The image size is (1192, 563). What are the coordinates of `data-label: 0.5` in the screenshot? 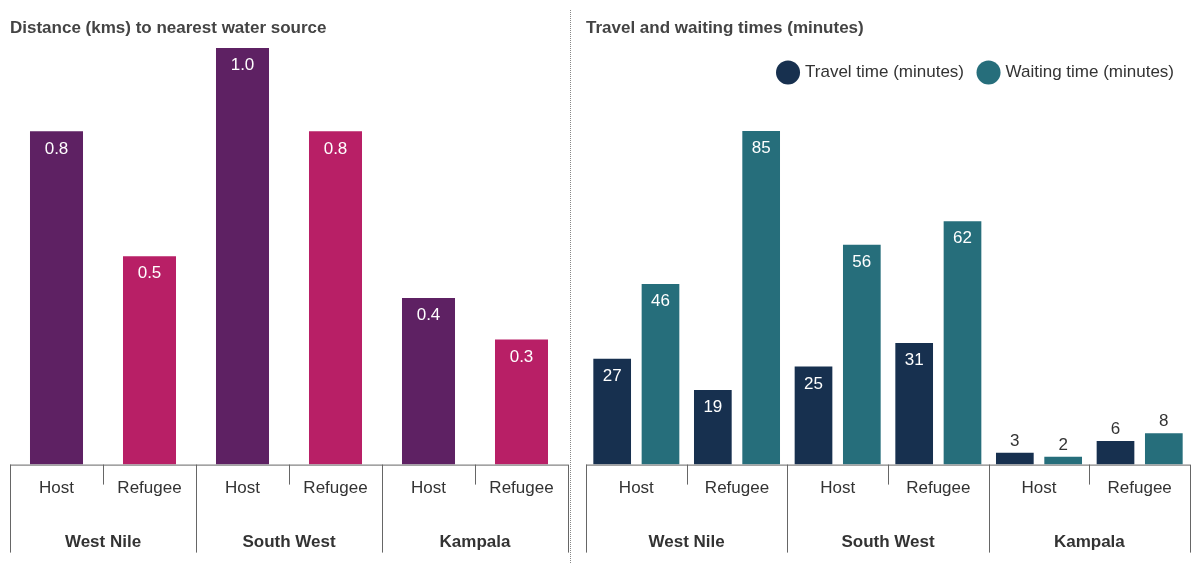 It's located at (149, 273).